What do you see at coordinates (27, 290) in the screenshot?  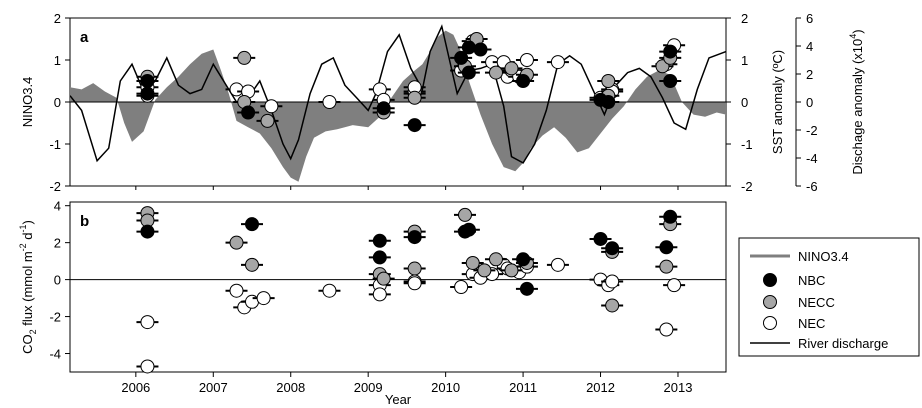 I see `co2-label-rest: flux (mmol m` at bounding box center [27, 290].